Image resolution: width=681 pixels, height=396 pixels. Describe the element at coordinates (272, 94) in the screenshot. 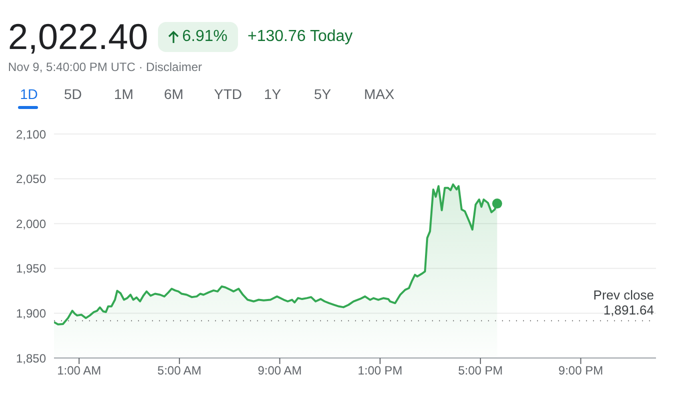

I see `text: 1Y` at that location.